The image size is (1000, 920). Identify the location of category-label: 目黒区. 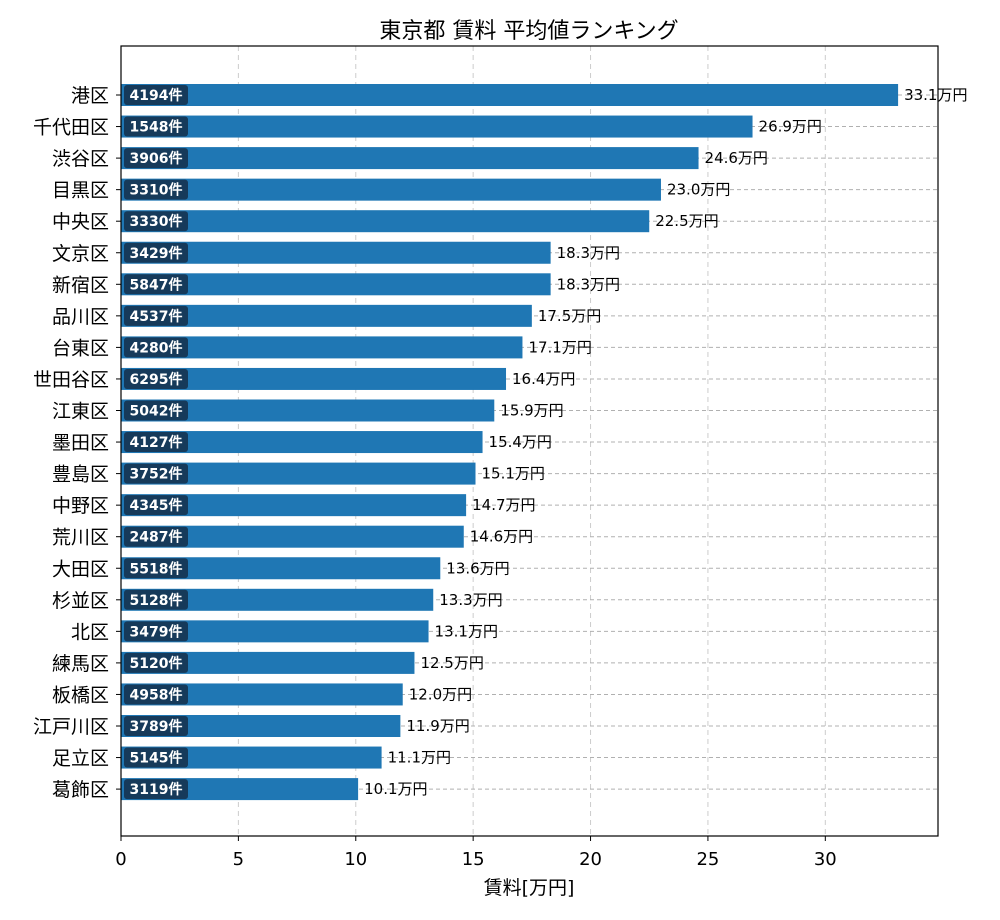
(80, 191).